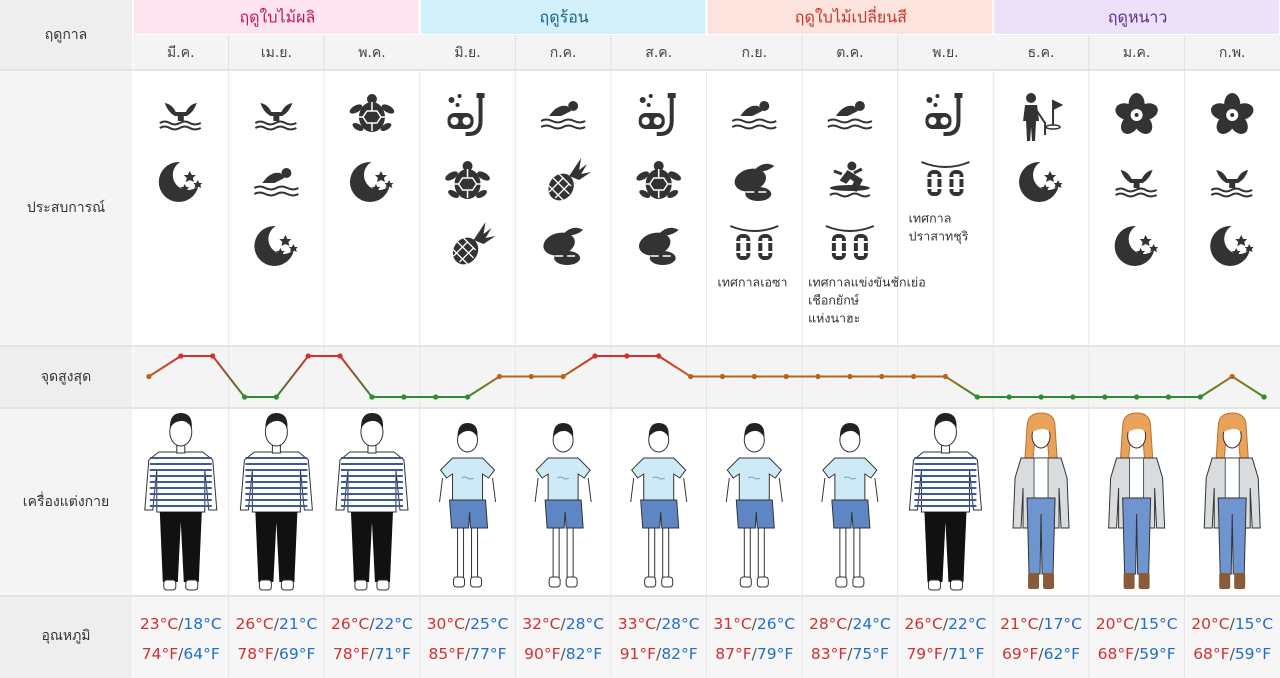 This screenshot has height=678, width=1280. I want to click on season-header, so click(276, 17).